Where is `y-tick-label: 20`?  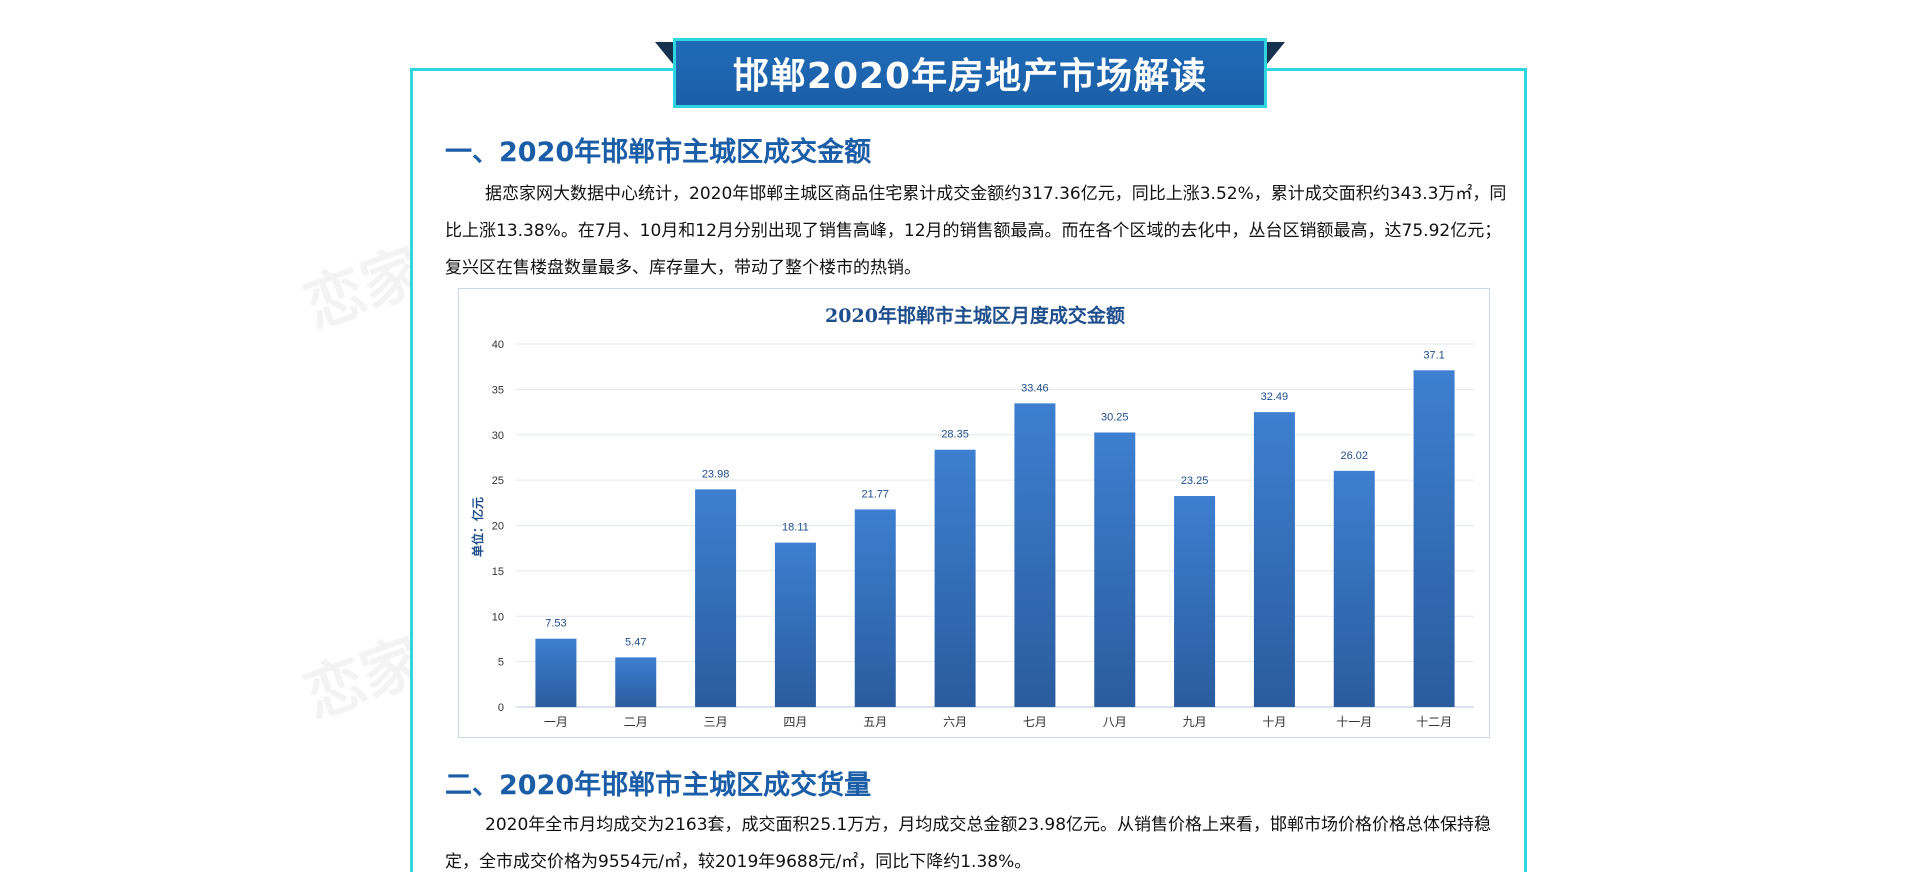
y-tick-label: 20 is located at coordinates (498, 527).